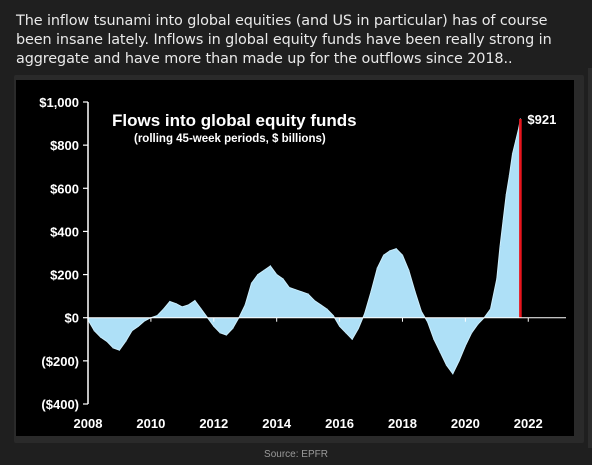 The image size is (592, 465). What do you see at coordinates (64, 231) in the screenshot?
I see `y-tick-label: $400` at bounding box center [64, 231].